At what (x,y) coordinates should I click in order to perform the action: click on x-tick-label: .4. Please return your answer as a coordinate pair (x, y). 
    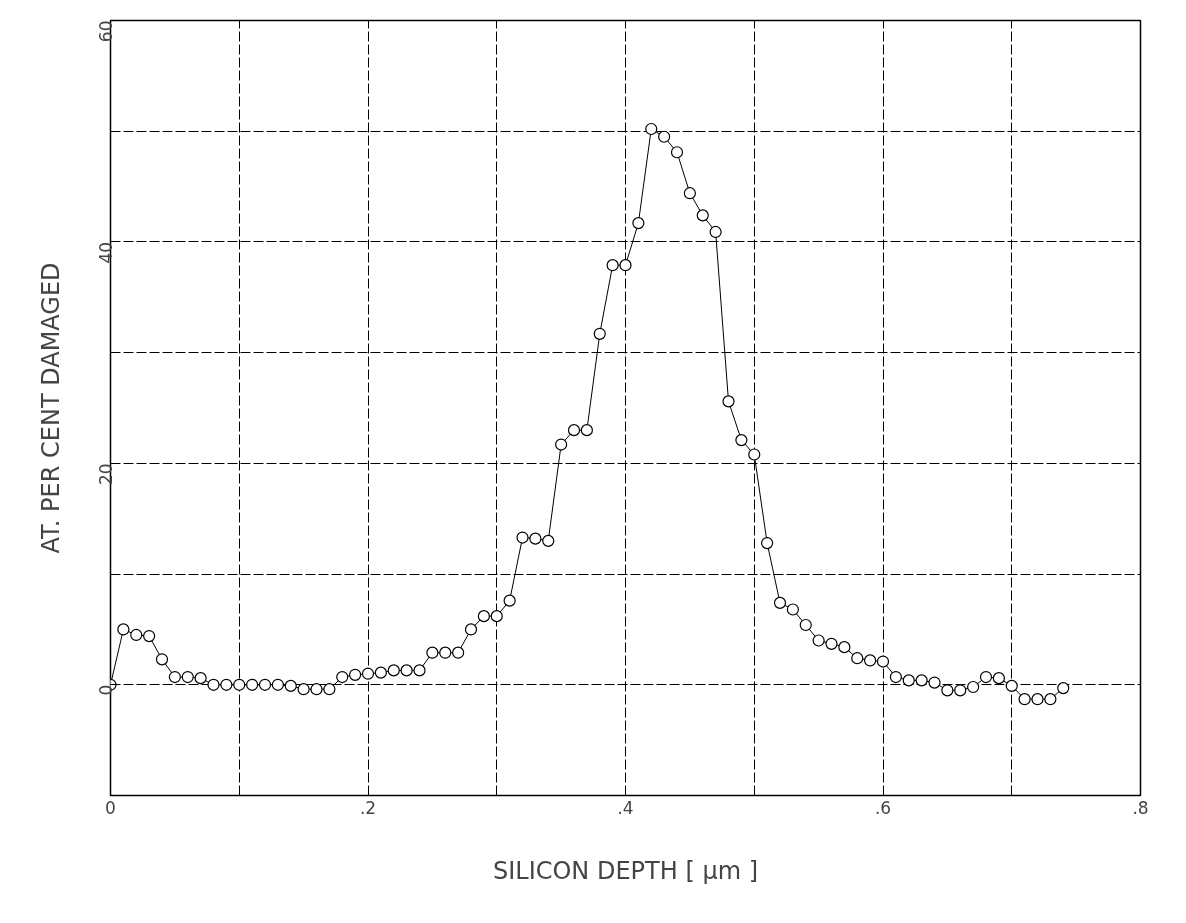
    Looking at the image, I should click on (625, 807).